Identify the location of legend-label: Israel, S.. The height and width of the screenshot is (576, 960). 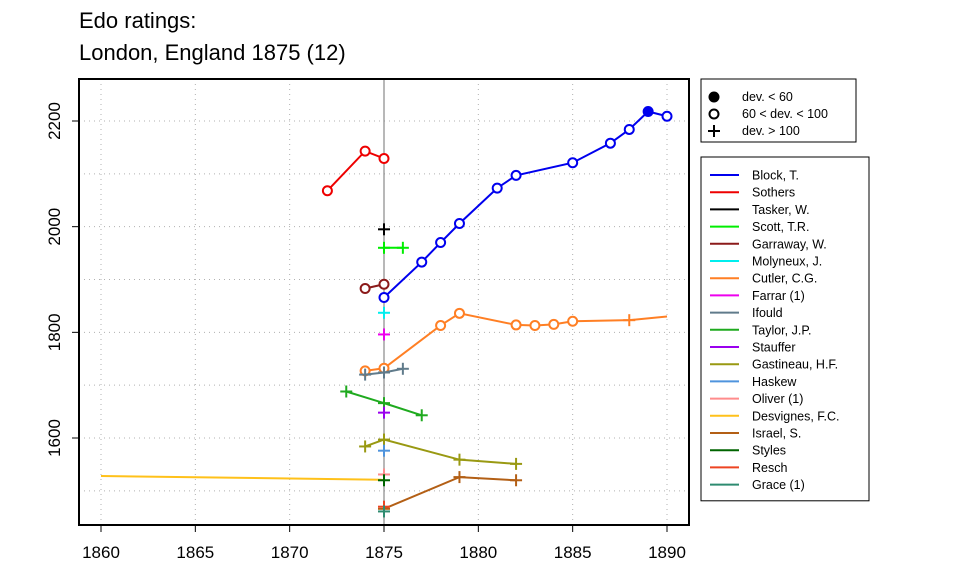
(776, 434).